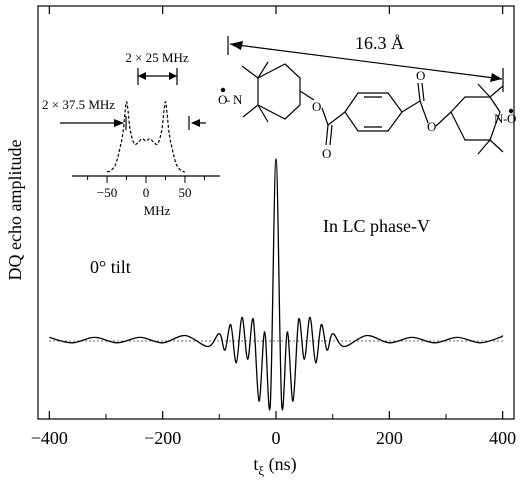 The height and width of the screenshot is (482, 522). What do you see at coordinates (133, 123) in the screenshot?
I see `inset-outer-splitting-marker` at bounding box center [133, 123].